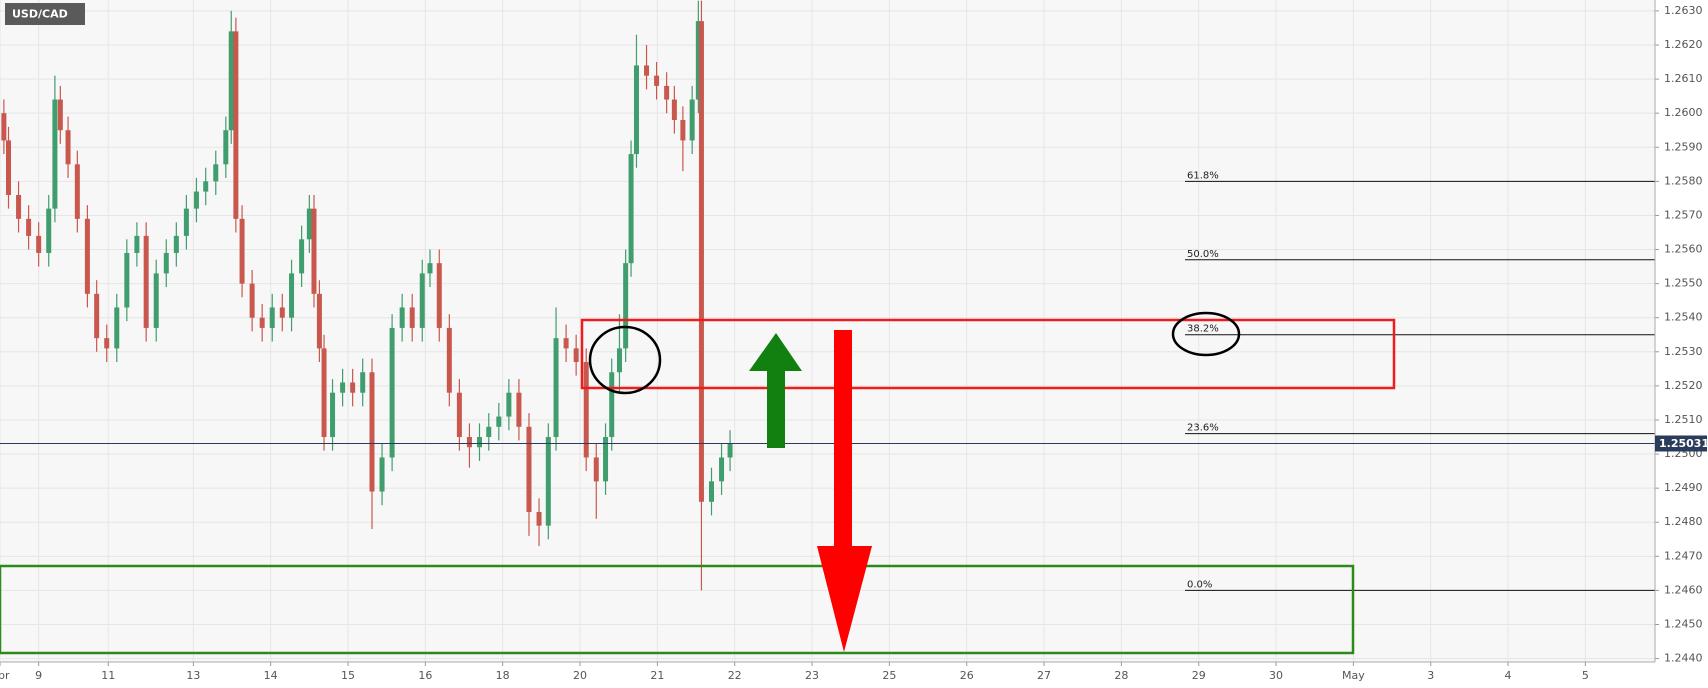  What do you see at coordinates (193, 675) in the screenshot?
I see `x-tick-label: 13` at bounding box center [193, 675].